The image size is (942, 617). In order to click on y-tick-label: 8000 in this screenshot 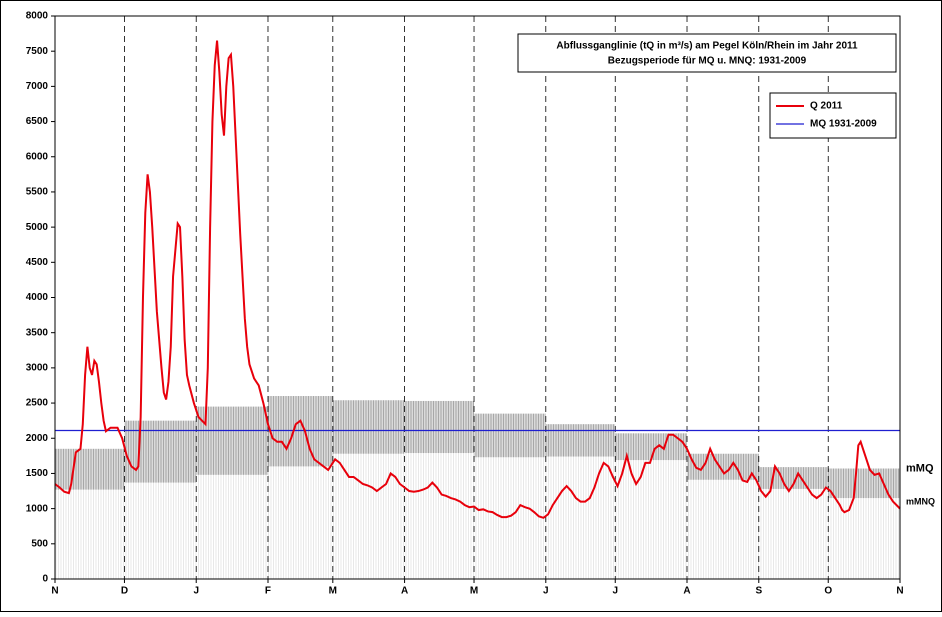, I will do `click(37, 16)`.